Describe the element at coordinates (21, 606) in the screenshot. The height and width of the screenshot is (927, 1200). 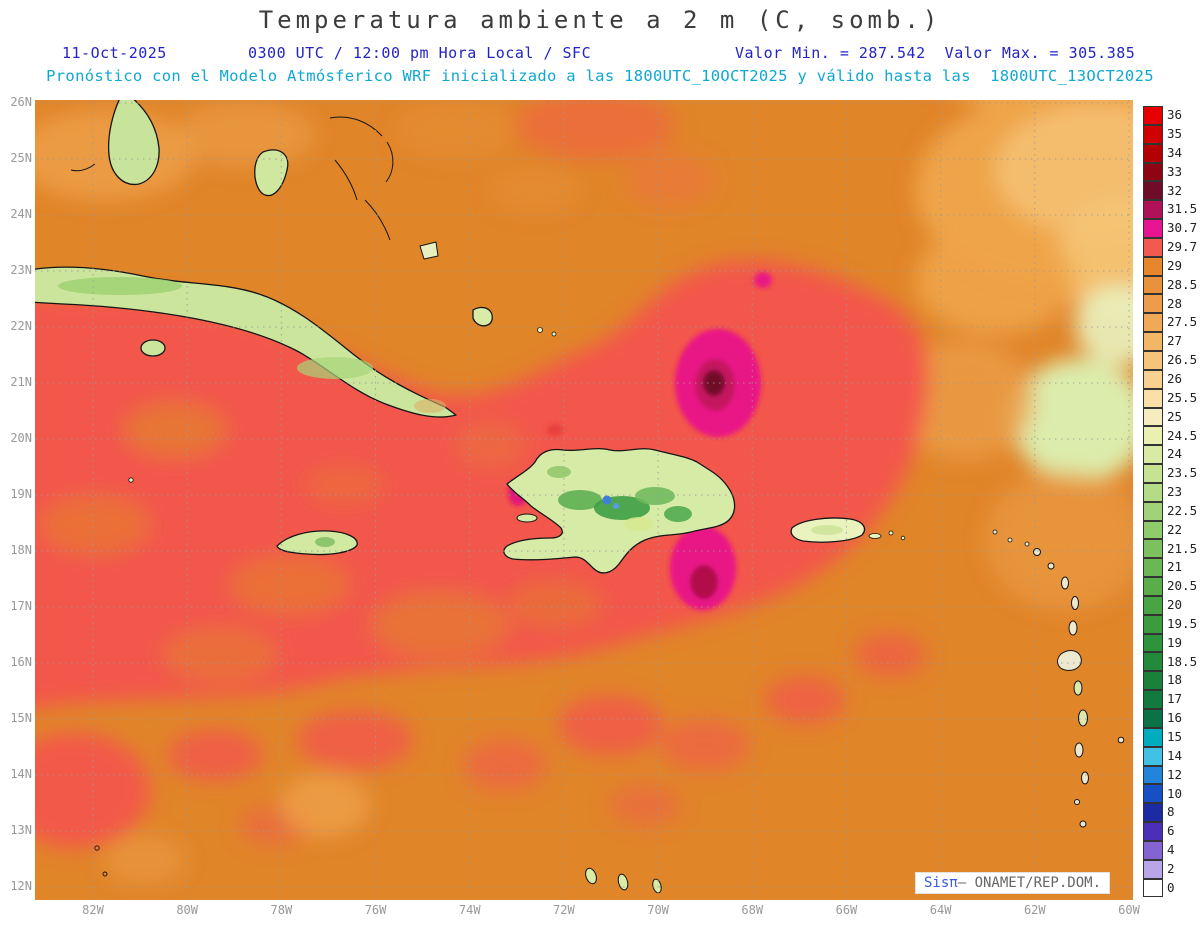
I see `lat-tick-label: 17N` at that location.